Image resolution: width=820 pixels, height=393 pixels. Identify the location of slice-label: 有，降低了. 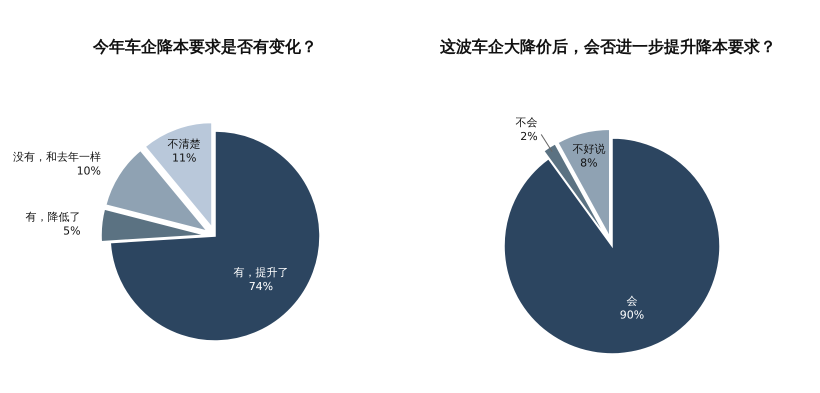
(53, 217).